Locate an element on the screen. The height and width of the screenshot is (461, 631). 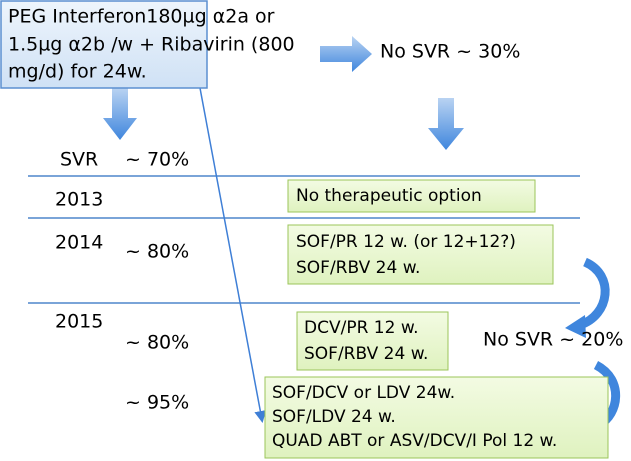
year: 2013 is located at coordinates (79, 200).